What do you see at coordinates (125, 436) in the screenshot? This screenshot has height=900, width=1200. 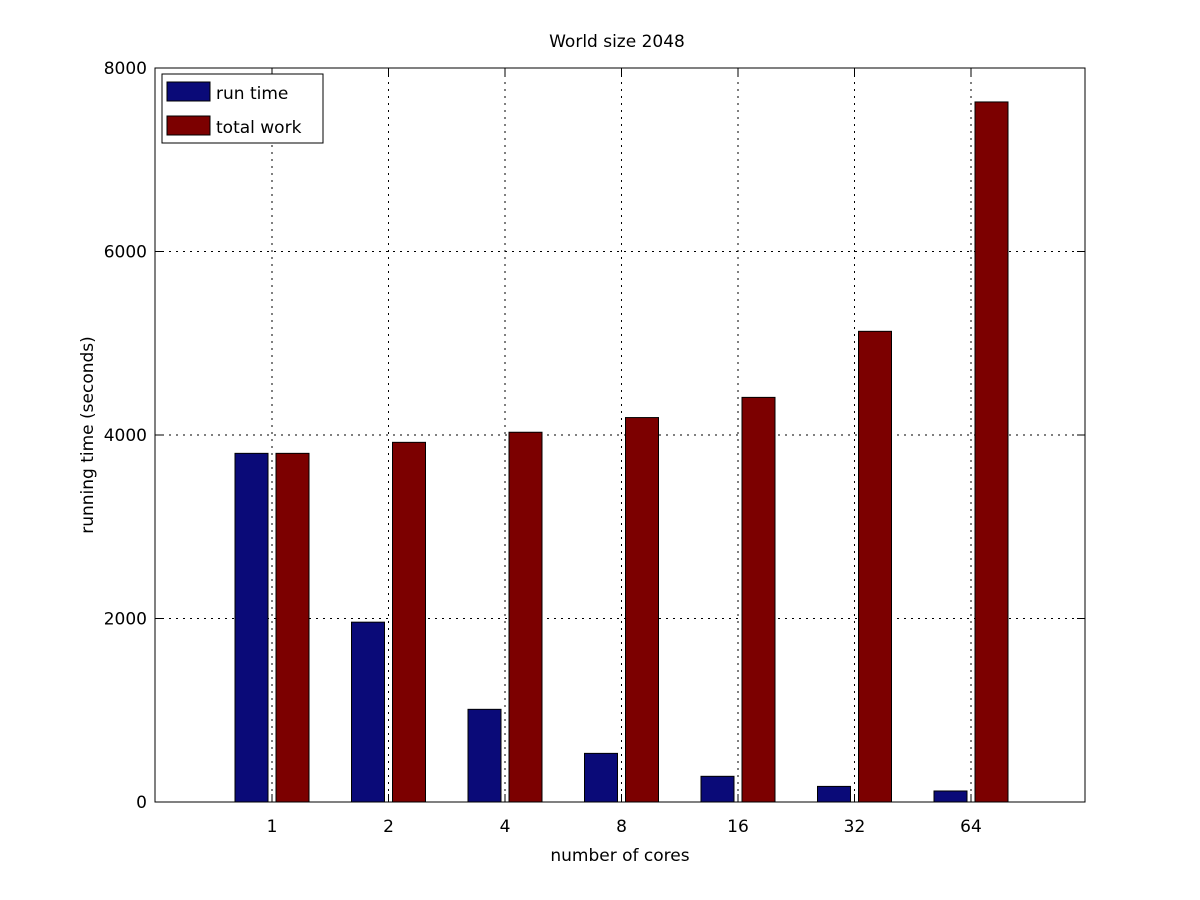 I see `y-tick-label: 4000` at bounding box center [125, 436].